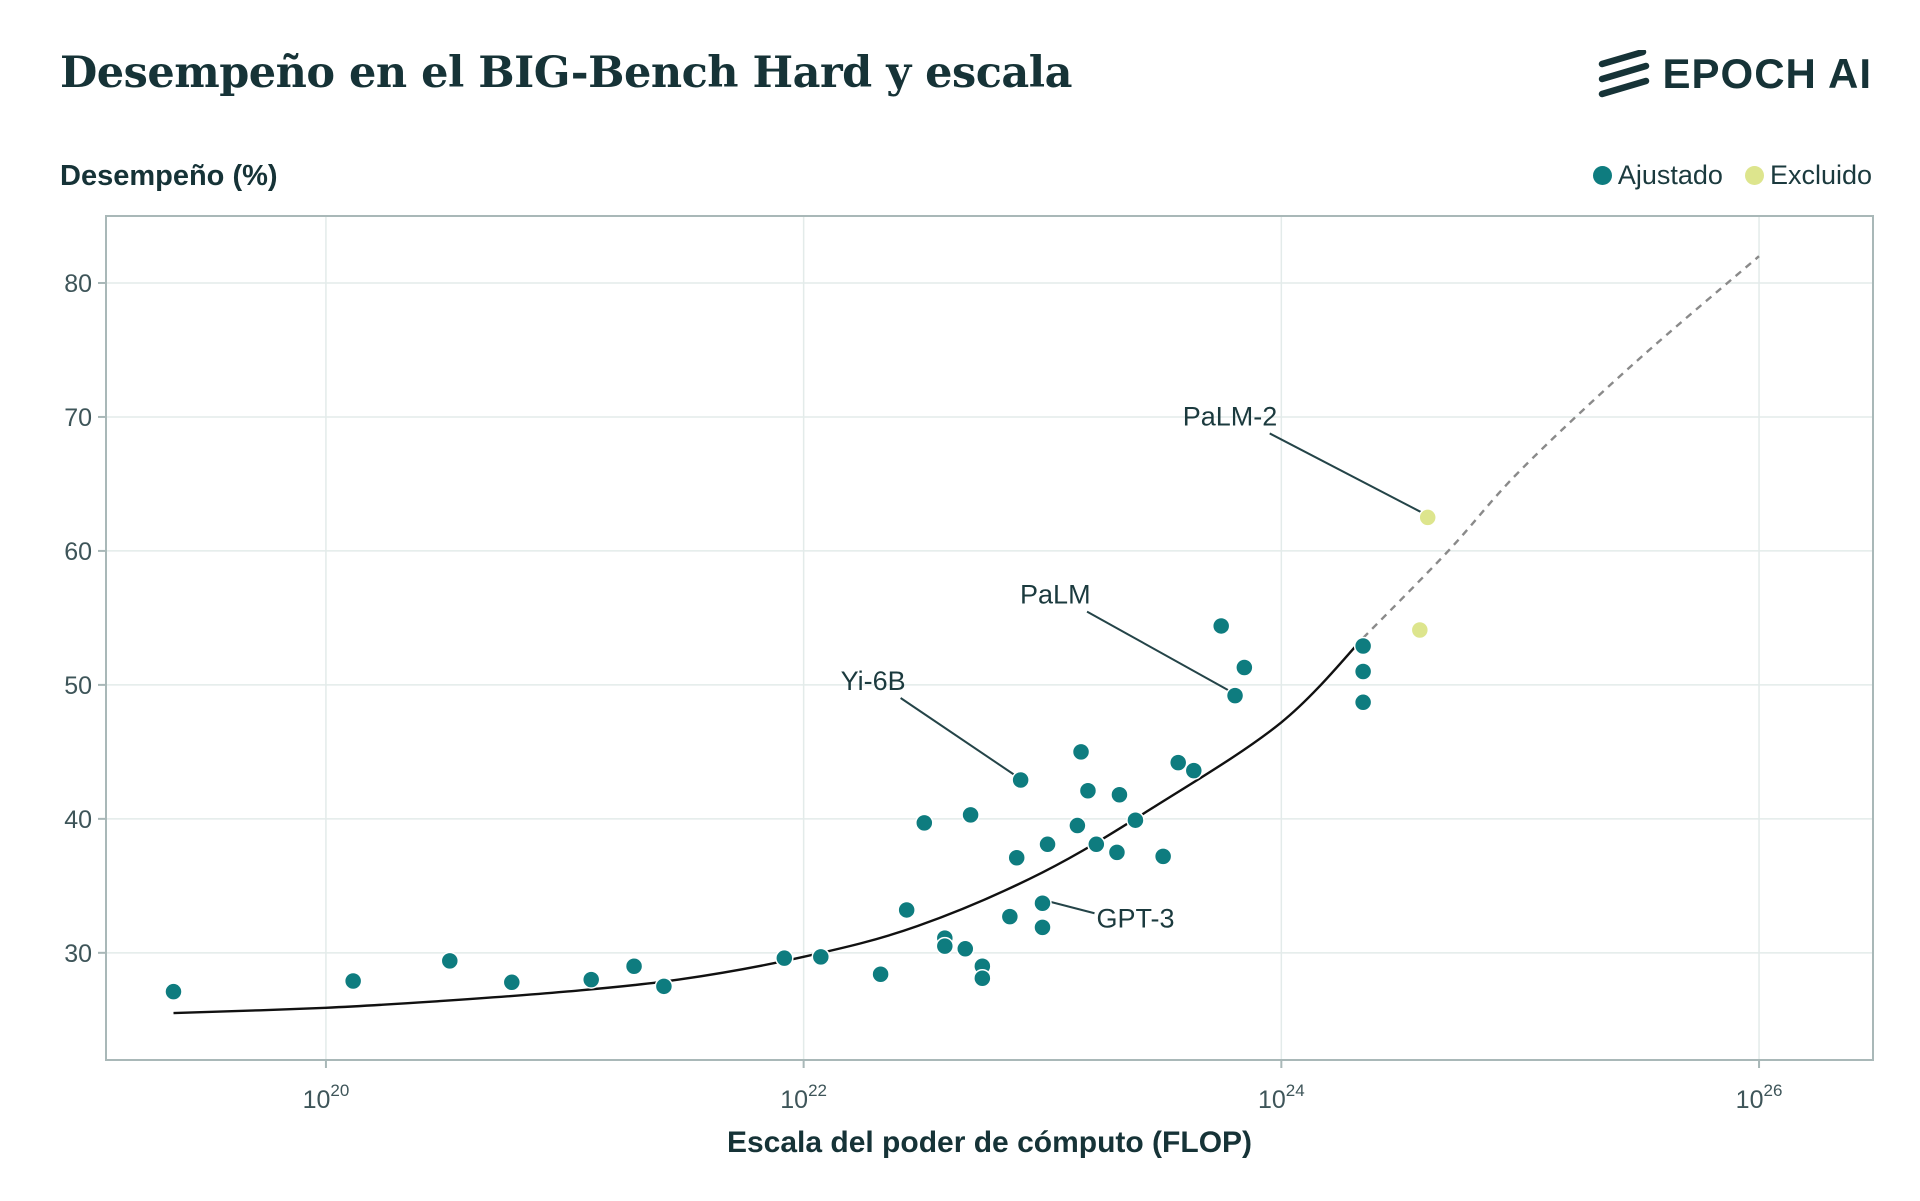  I want to click on y-tick-label: 50, so click(78, 686).